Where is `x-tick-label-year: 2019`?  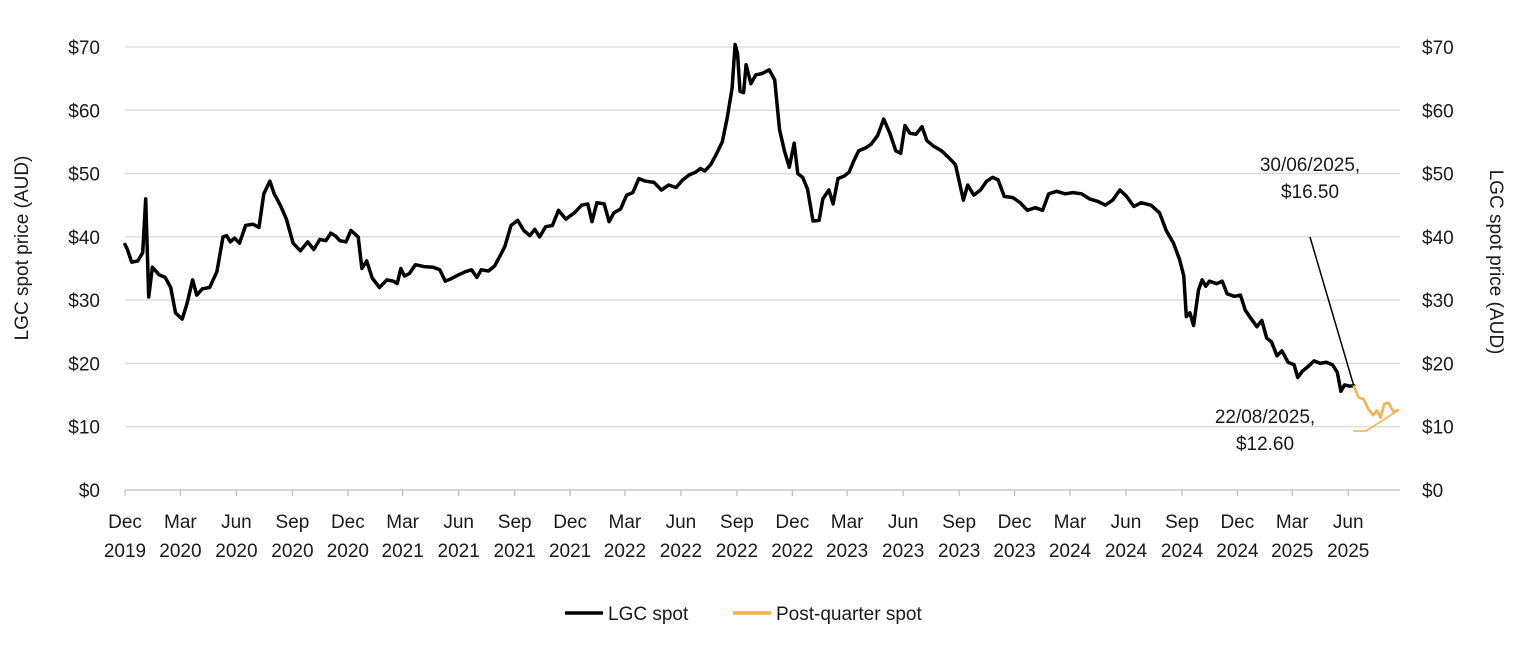 x-tick-label-year: 2019 is located at coordinates (125, 551).